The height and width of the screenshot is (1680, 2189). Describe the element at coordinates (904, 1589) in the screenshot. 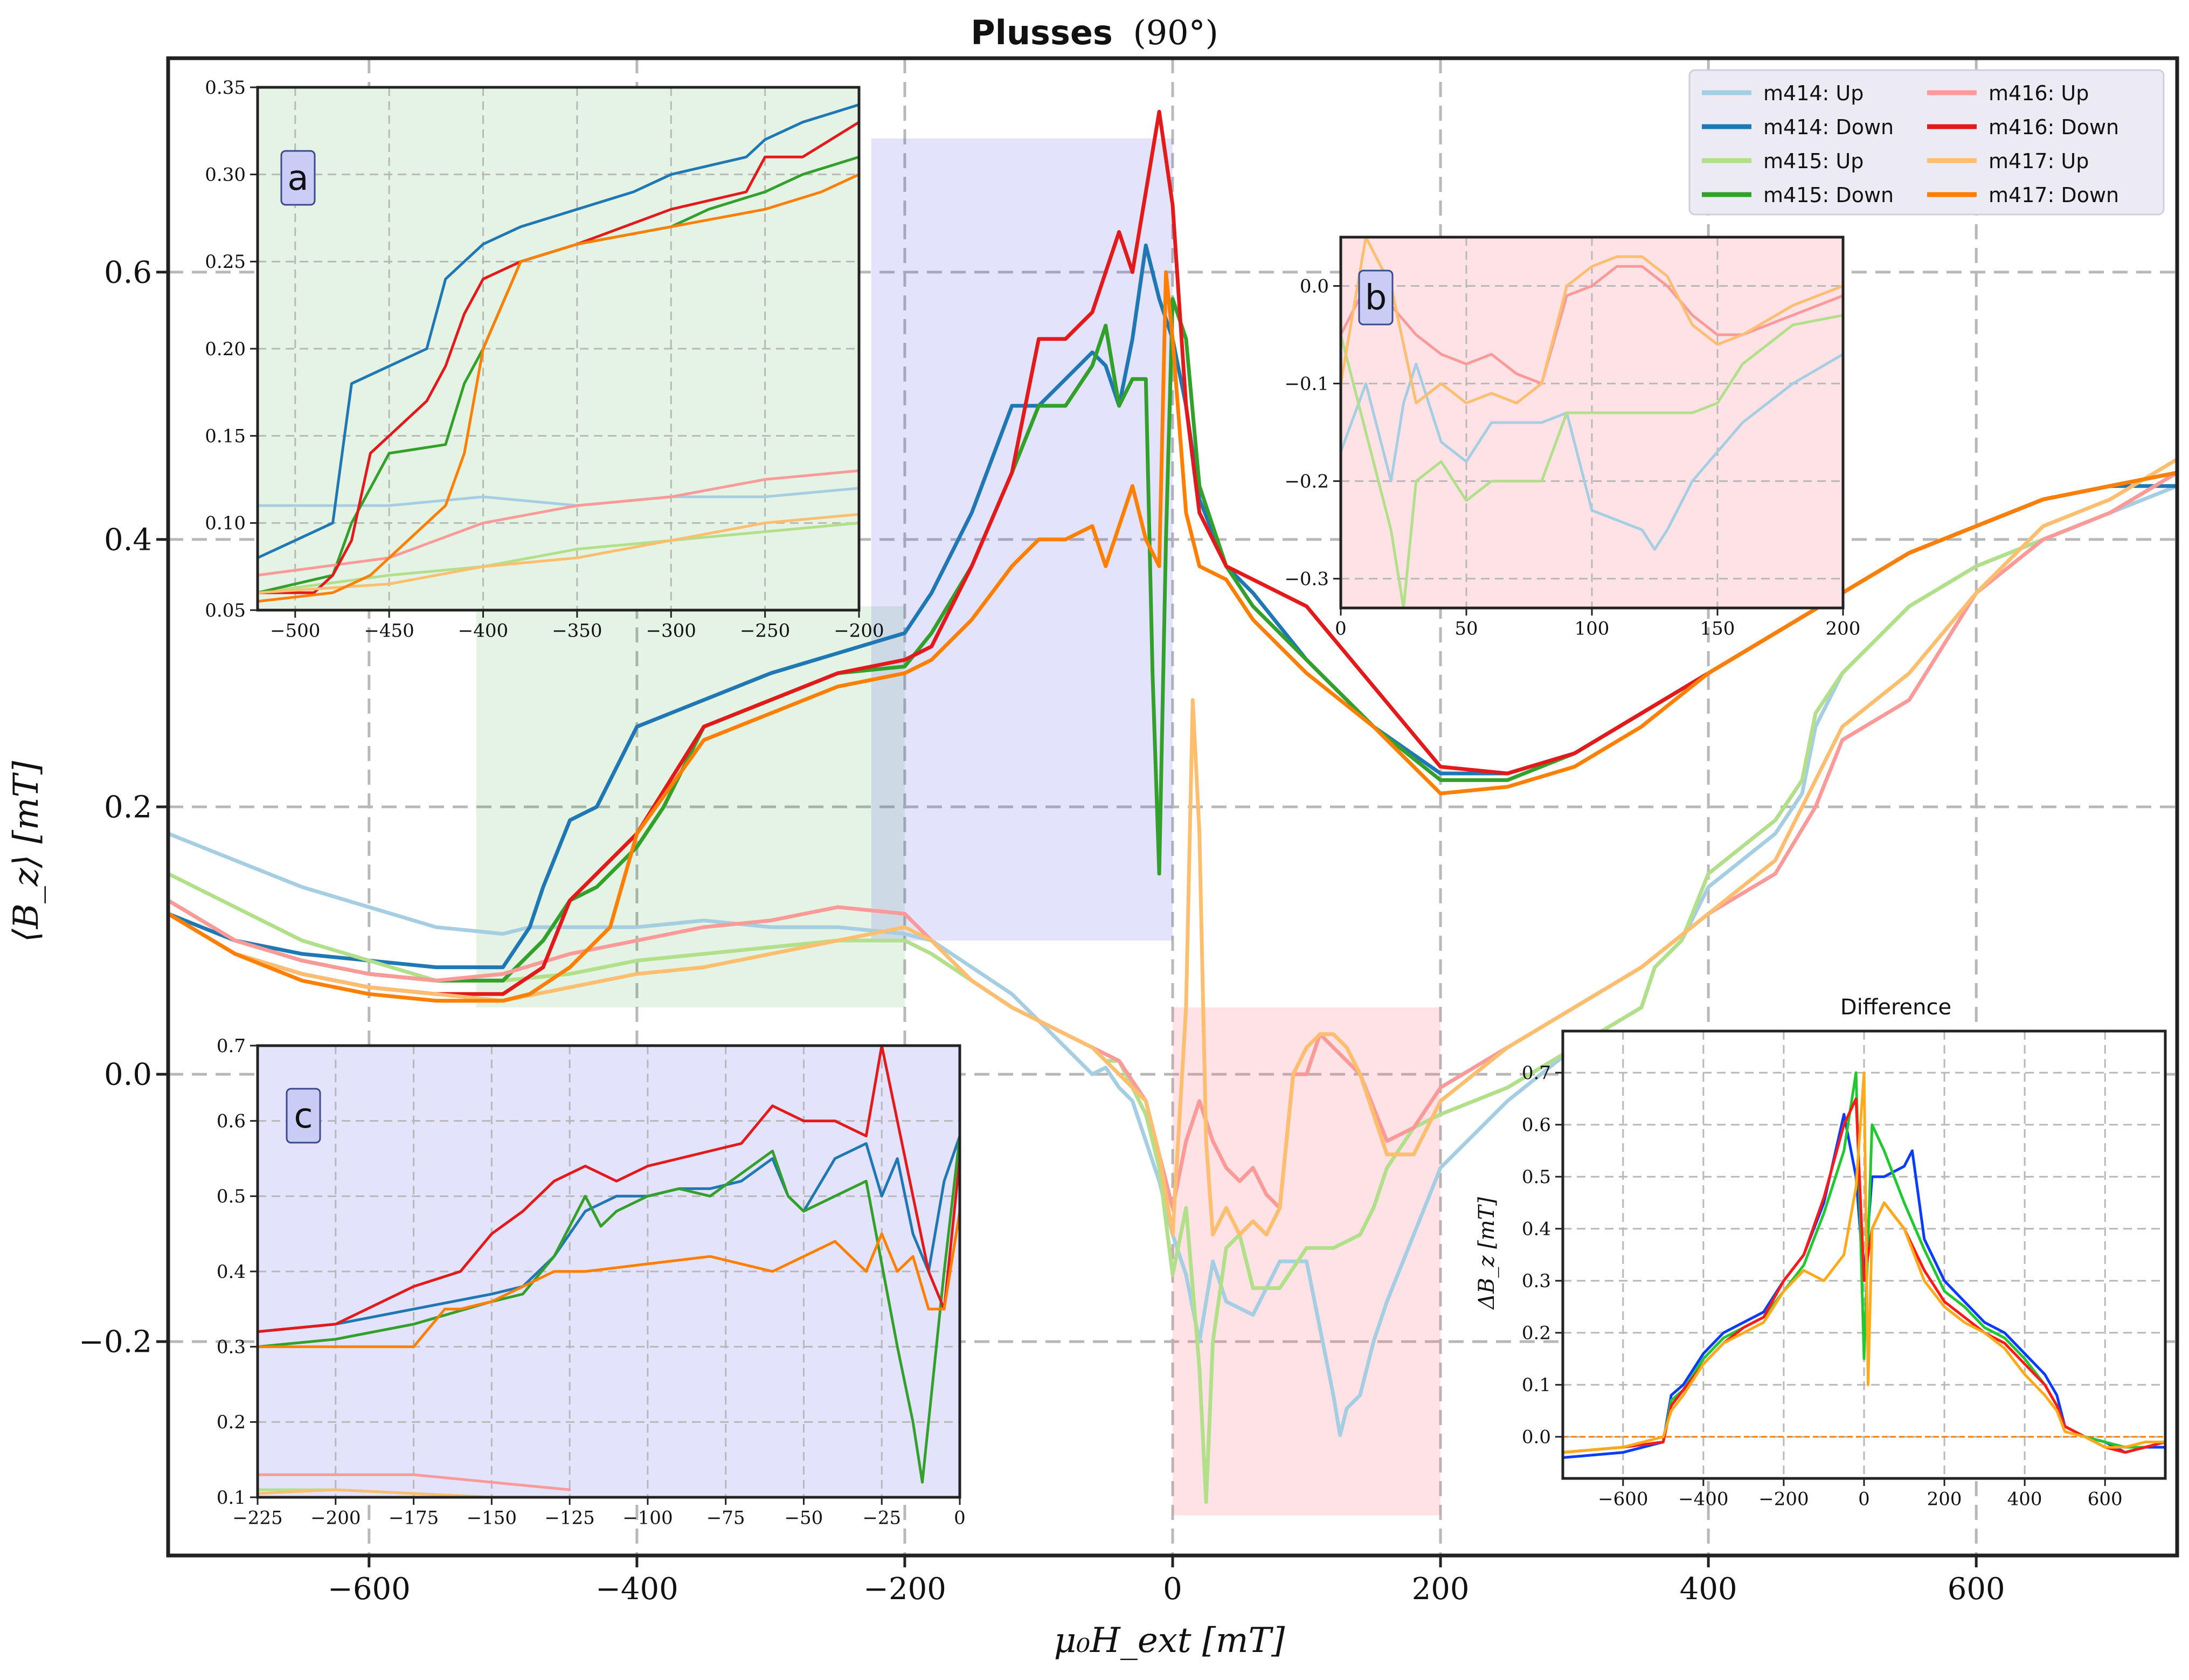

I see `main-x-tick-label: −200` at that location.